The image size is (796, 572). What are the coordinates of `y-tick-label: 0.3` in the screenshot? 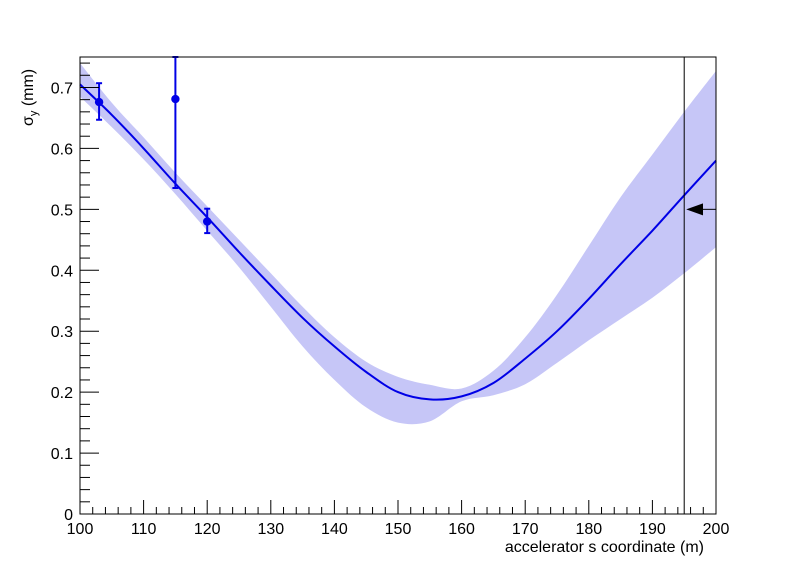 It's located at (62, 332).